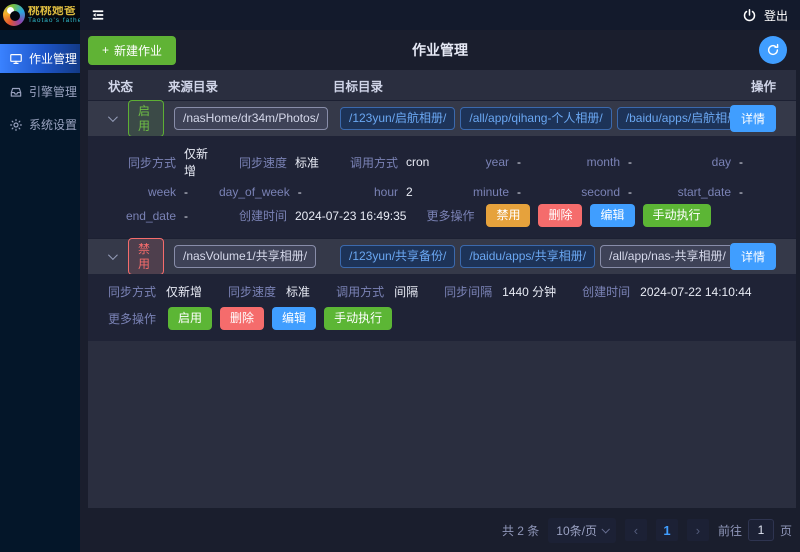 Image resolution: width=800 pixels, height=552 pixels. I want to click on target-dir-tag: /all/app/qihang-个人相册/, so click(536, 118).